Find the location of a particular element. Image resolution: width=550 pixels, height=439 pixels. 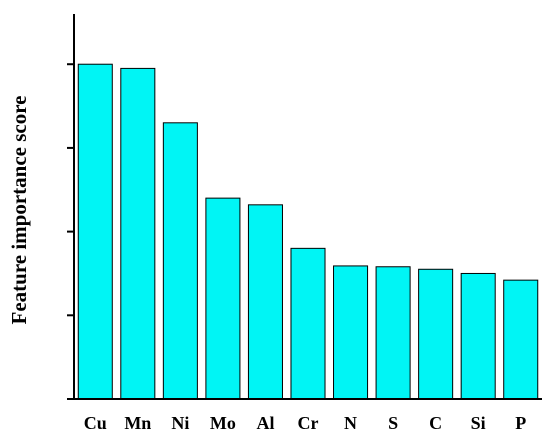

x-tick-label-al: Al is located at coordinates (265, 423).